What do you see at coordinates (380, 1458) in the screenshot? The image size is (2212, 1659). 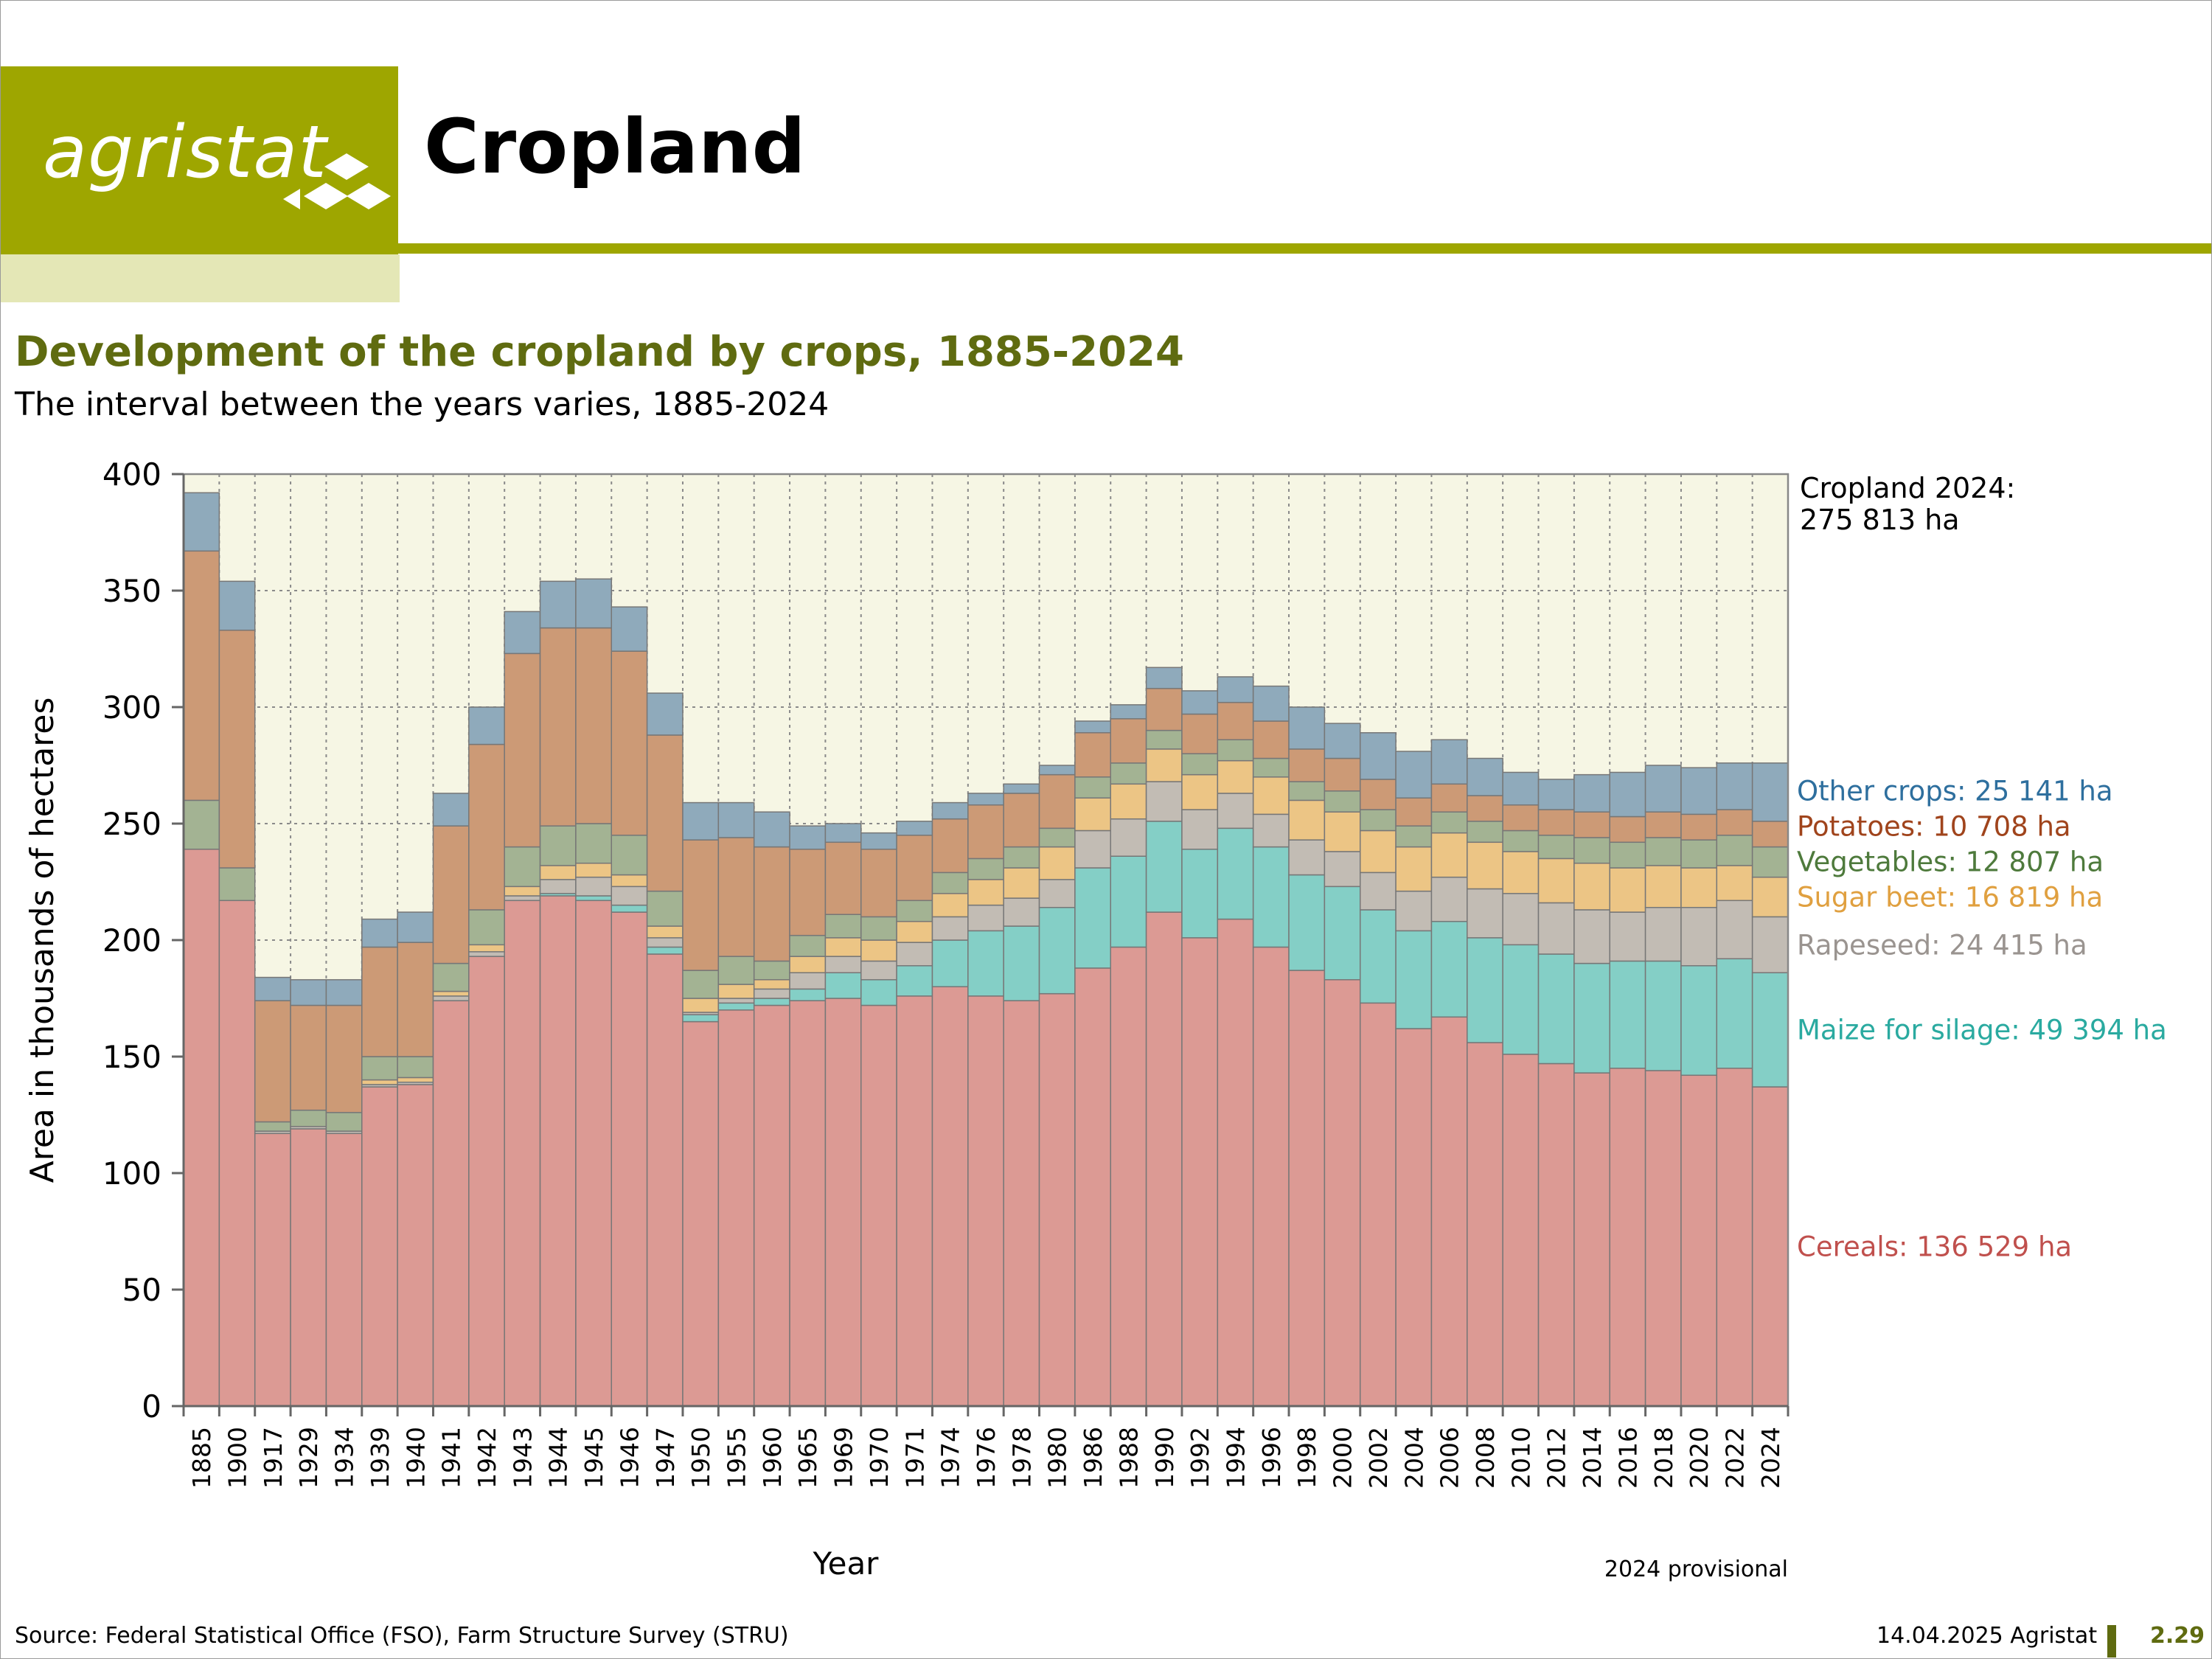 I see `x-tick-label: 1939` at bounding box center [380, 1458].